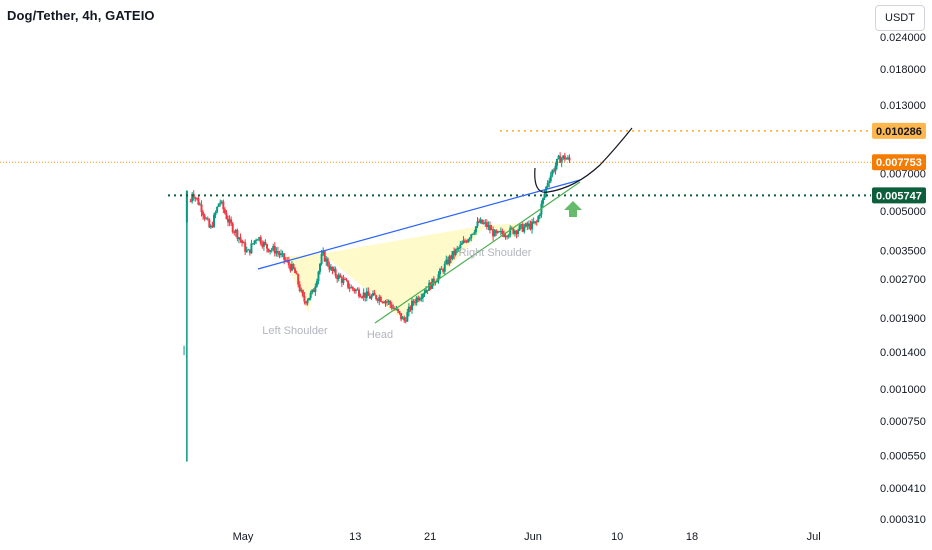 Image resolution: width=932 pixels, height=550 pixels. I want to click on right-shoulder-label: Right Shoulder, so click(495, 253).